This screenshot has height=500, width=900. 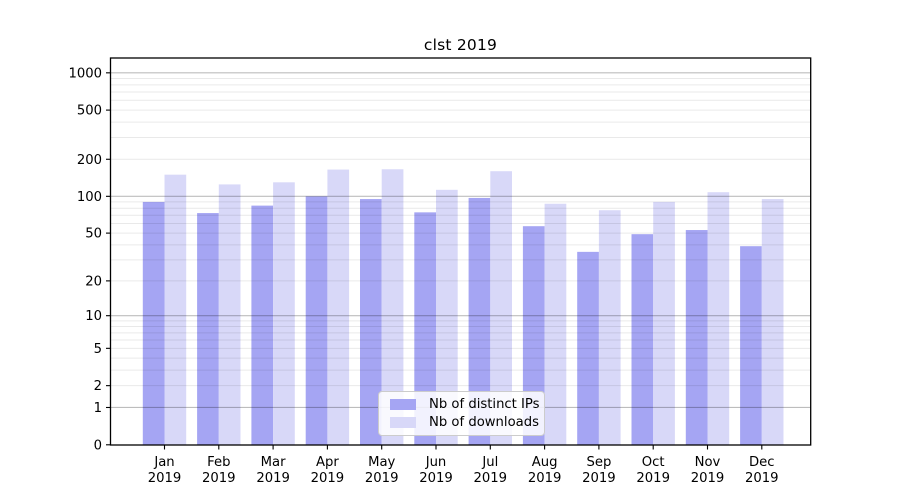 What do you see at coordinates (772, 322) in the screenshot?
I see `bar-dec-downloads` at bounding box center [772, 322].